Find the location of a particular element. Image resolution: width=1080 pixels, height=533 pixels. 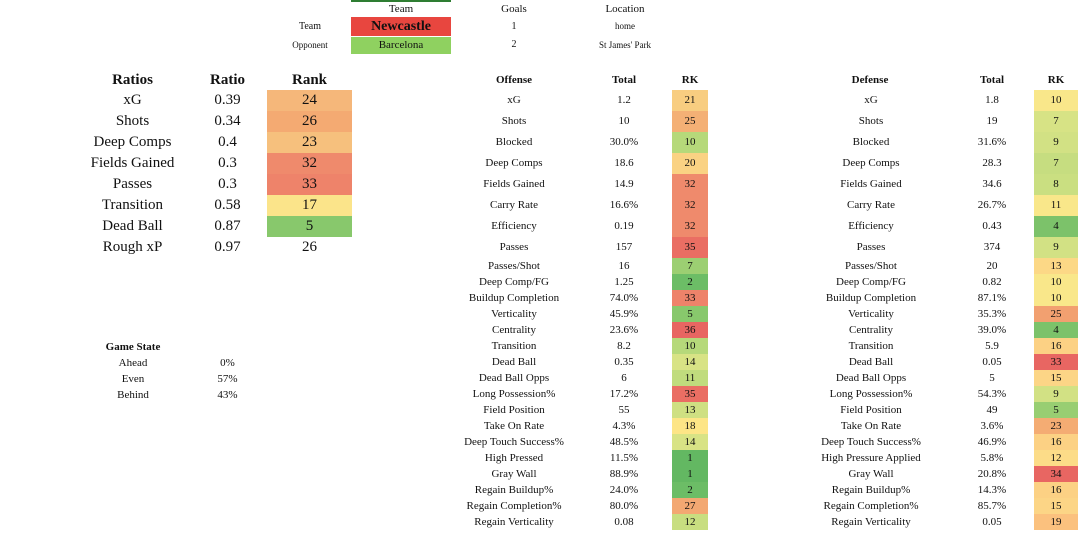

ratio-rank-cell: 17 is located at coordinates (309, 205).